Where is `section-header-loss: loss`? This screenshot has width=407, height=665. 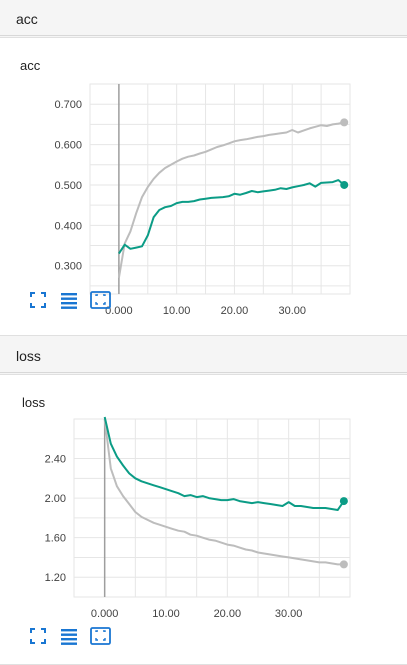
section-header-loss: loss is located at coordinates (203, 355).